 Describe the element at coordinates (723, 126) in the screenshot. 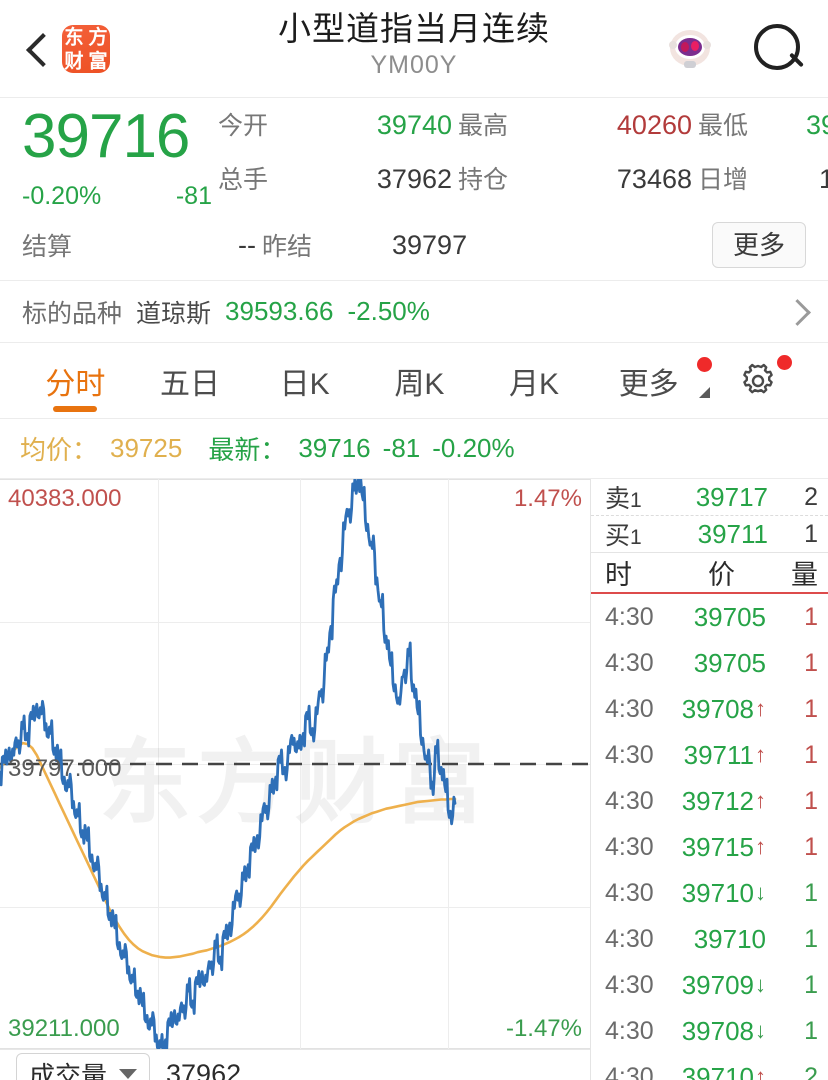

I see `stat-label-low: 最低` at that location.